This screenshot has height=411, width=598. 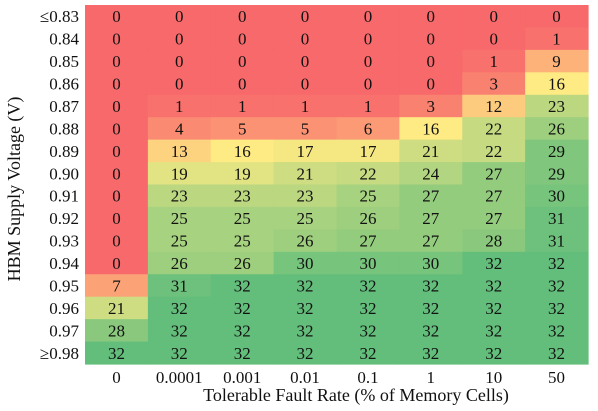 I want to click on cell-value-label: 29, so click(x=556, y=151).